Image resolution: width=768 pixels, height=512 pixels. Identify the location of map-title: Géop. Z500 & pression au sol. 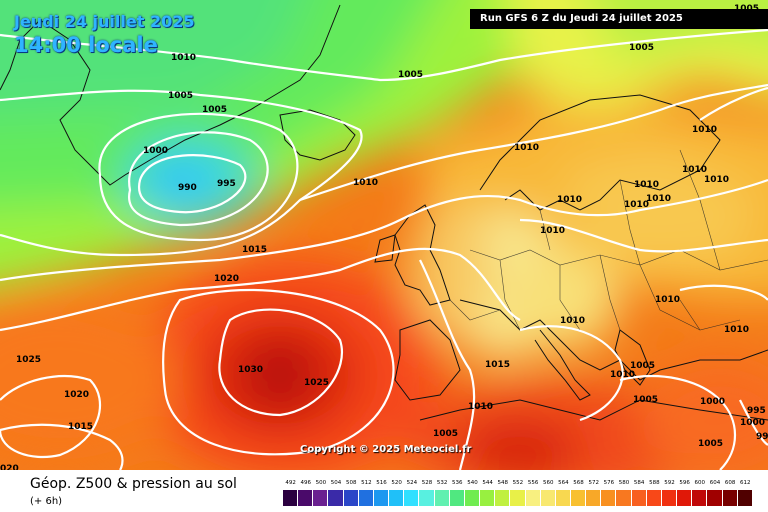
(133, 484).